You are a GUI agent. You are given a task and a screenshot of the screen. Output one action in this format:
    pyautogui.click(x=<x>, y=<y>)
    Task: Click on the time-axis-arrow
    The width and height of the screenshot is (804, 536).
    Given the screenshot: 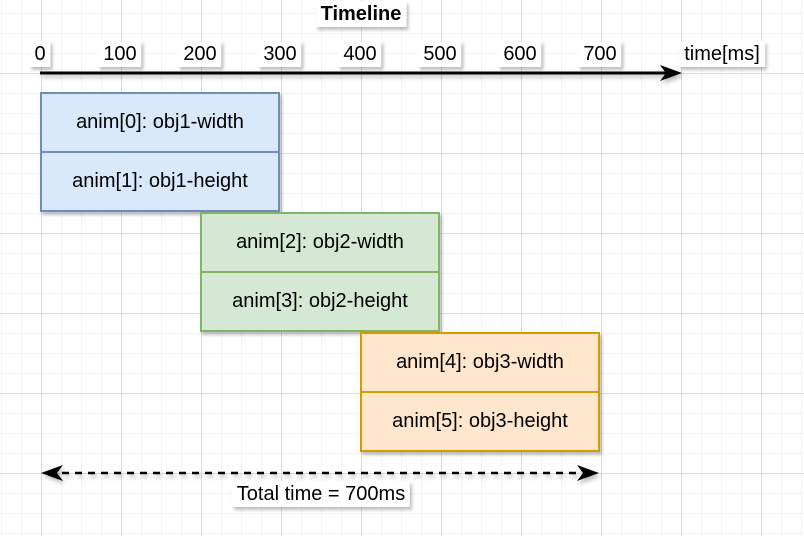 What is the action you would take?
    pyautogui.click(x=361, y=73)
    